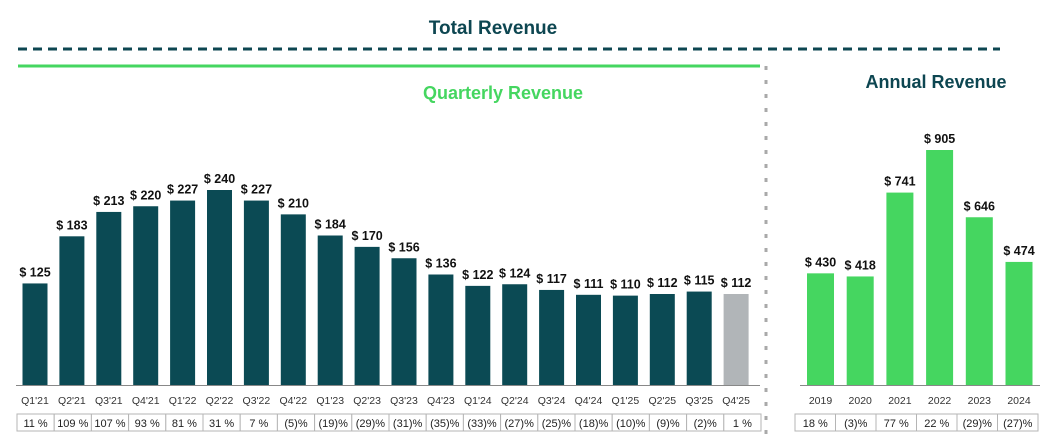  What do you see at coordinates (625, 340) in the screenshot?
I see `bar-Q1'25` at bounding box center [625, 340].